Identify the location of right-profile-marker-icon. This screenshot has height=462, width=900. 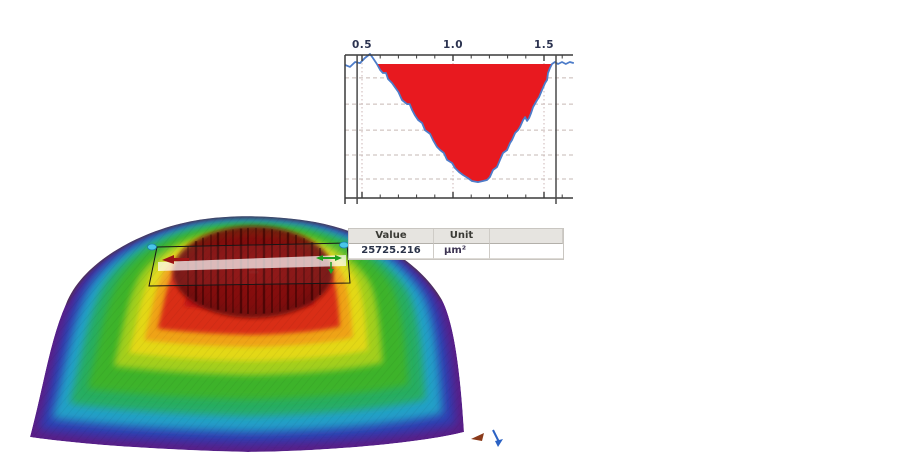
(329, 264).